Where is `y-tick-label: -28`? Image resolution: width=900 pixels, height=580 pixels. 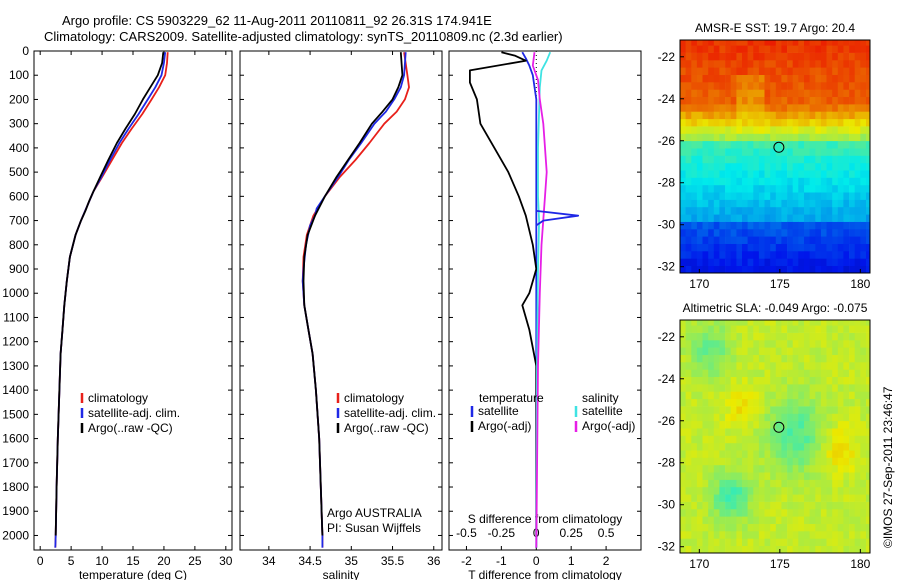
y-tick-label: -28 is located at coordinates (667, 183).